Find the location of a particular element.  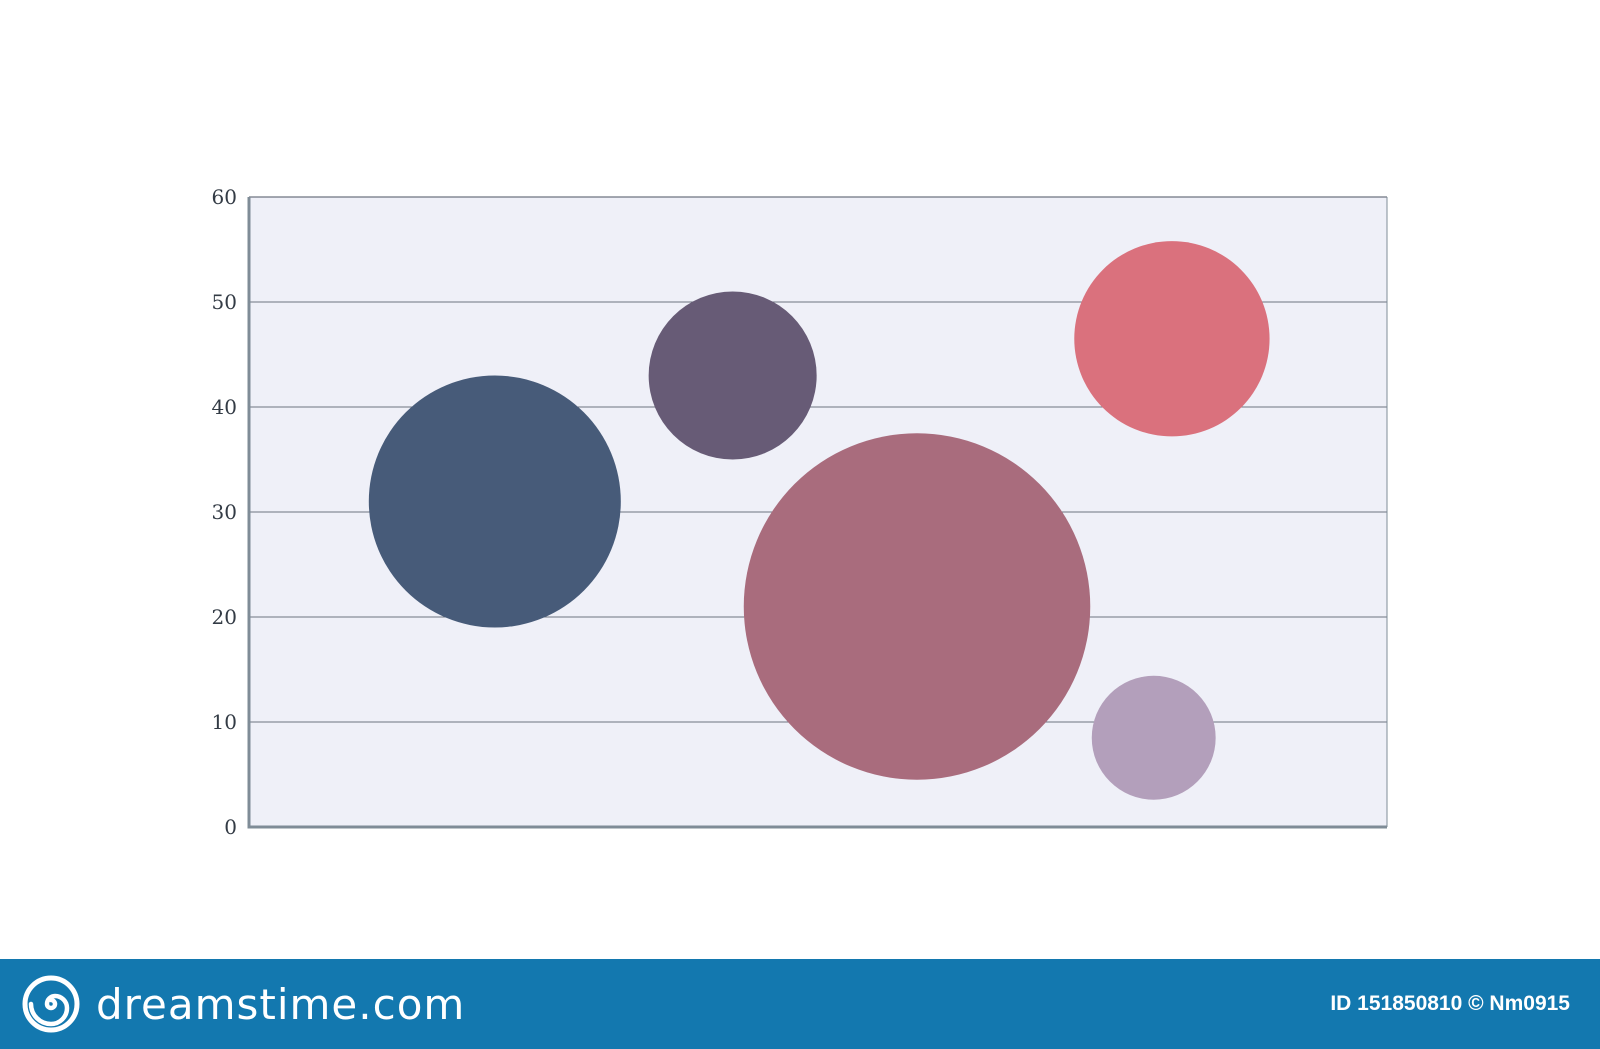

y-axis-ticks: 0 10 20 30 40 50 60 is located at coordinates (224, 512).